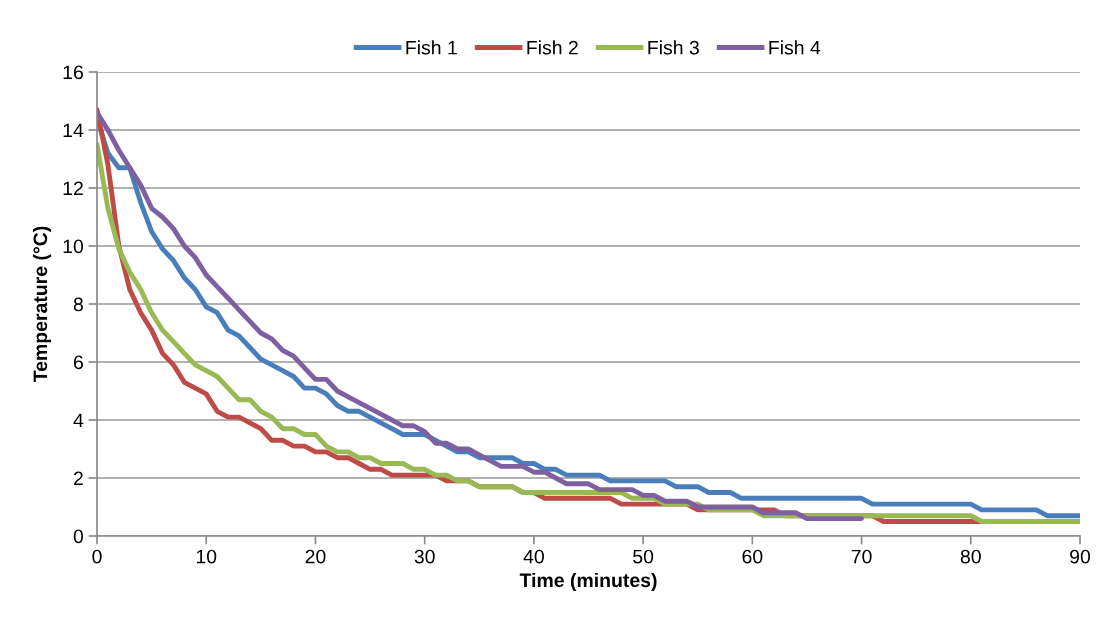 This screenshot has height=622, width=1103. I want to click on y-tick-label: 10, so click(73, 246).